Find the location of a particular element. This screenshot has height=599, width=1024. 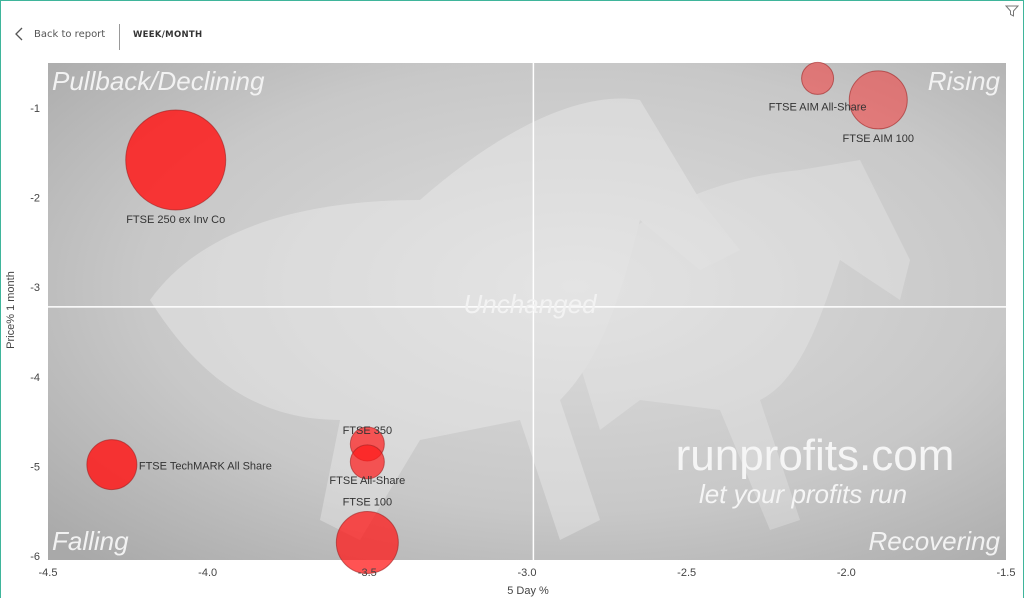

y-tick-label: -2 is located at coordinates (35, 199).